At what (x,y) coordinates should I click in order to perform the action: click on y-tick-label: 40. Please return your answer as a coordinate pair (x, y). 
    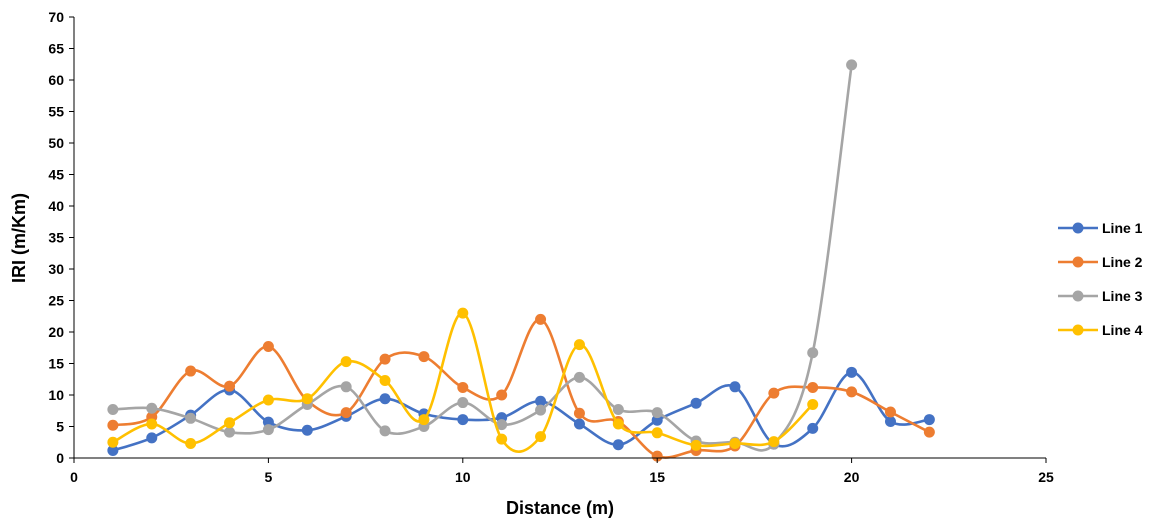
    Looking at the image, I should click on (56, 206).